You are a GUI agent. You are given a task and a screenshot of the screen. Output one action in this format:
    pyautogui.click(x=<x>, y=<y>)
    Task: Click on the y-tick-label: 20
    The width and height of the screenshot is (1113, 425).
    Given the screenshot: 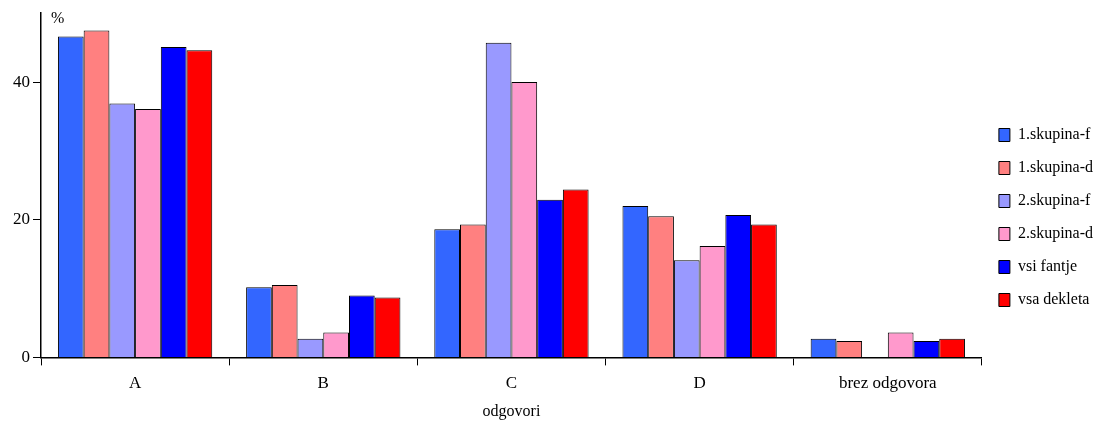 What is the action you would take?
    pyautogui.click(x=21, y=219)
    